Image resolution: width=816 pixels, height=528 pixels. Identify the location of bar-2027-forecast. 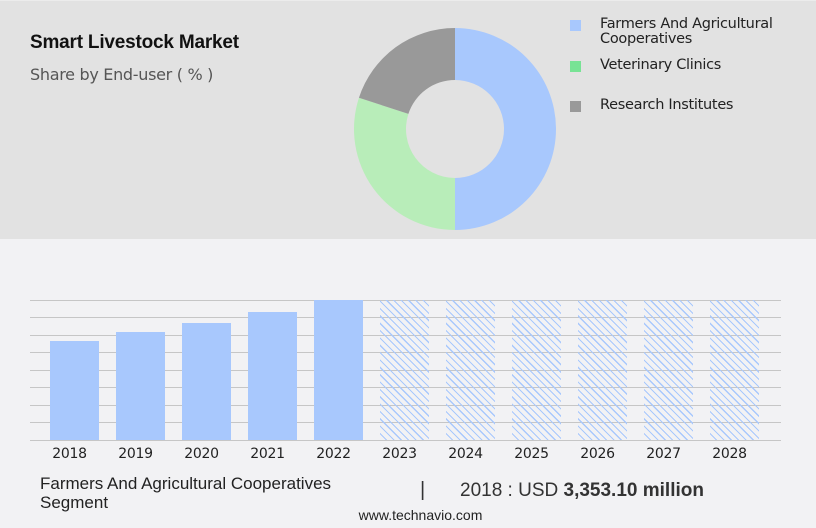
(668, 370).